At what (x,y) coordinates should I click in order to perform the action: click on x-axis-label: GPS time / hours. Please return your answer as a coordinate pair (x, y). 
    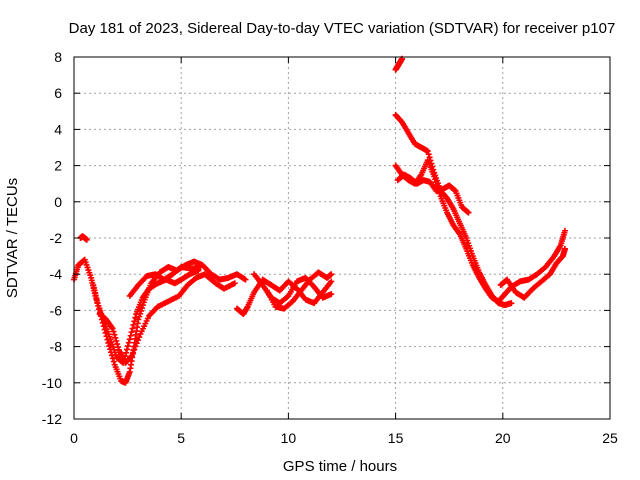
    Looking at the image, I should click on (340, 466).